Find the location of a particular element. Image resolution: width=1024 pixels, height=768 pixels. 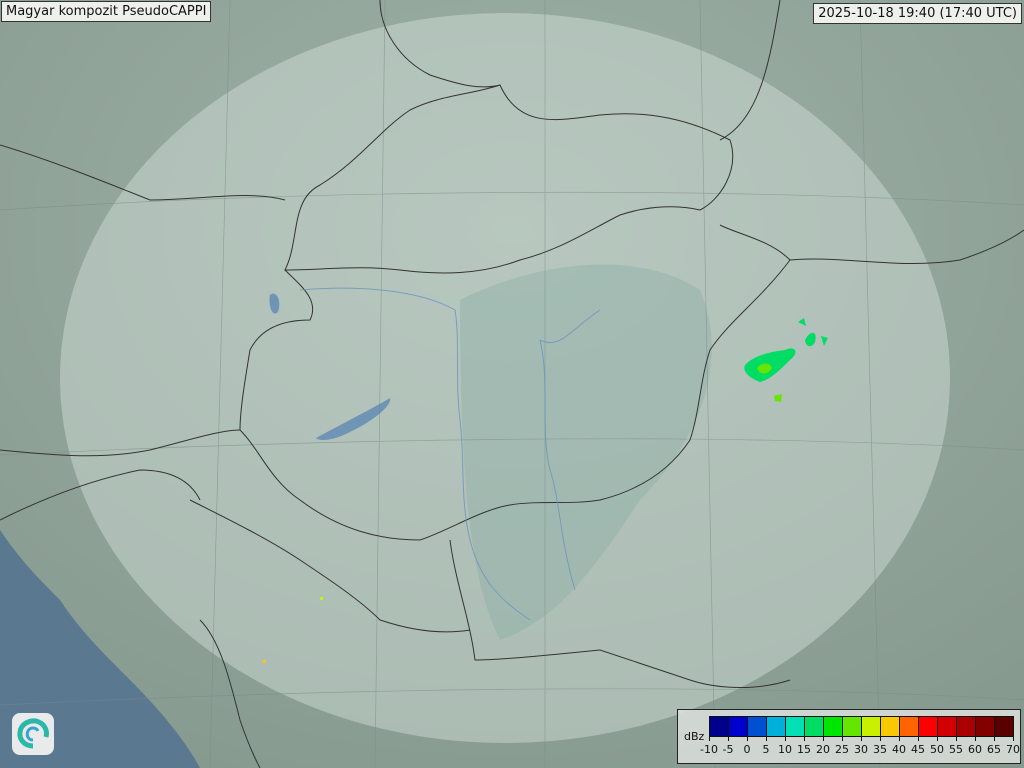

legend-tick-label: 30 is located at coordinates (861, 749).